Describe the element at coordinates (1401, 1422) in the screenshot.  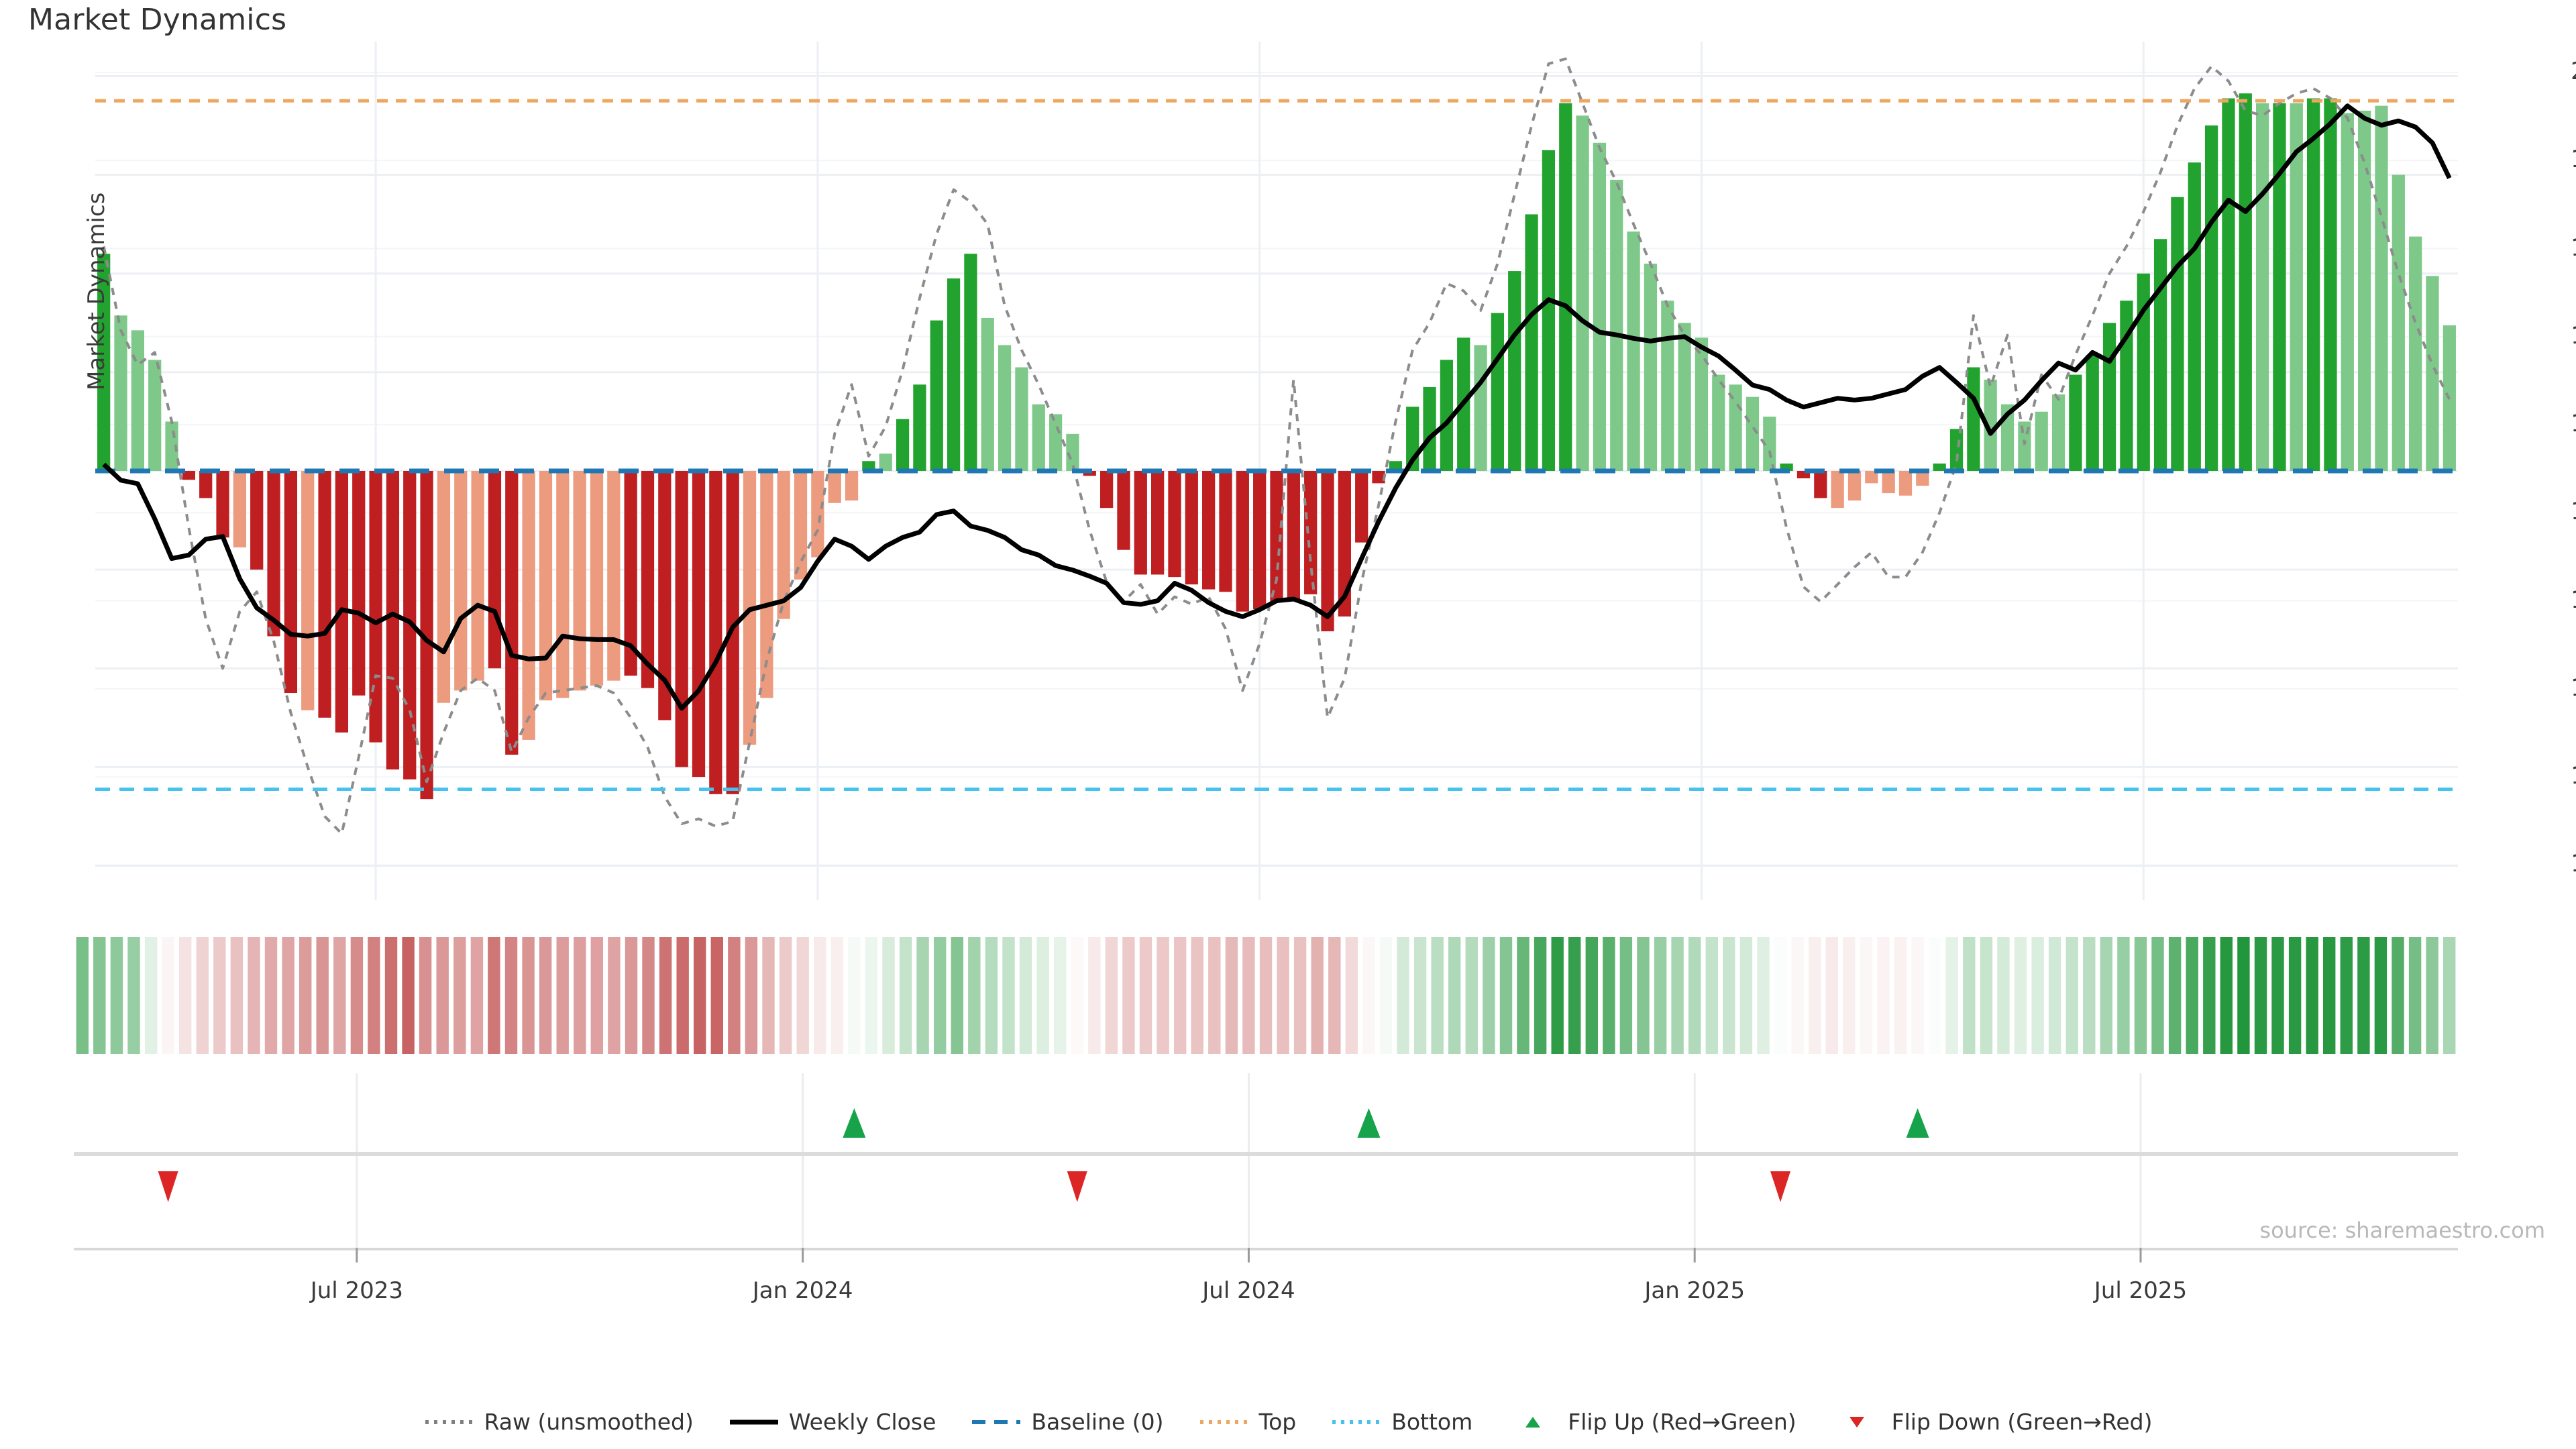
I see `legend-item-bottom: Bottom` at that location.